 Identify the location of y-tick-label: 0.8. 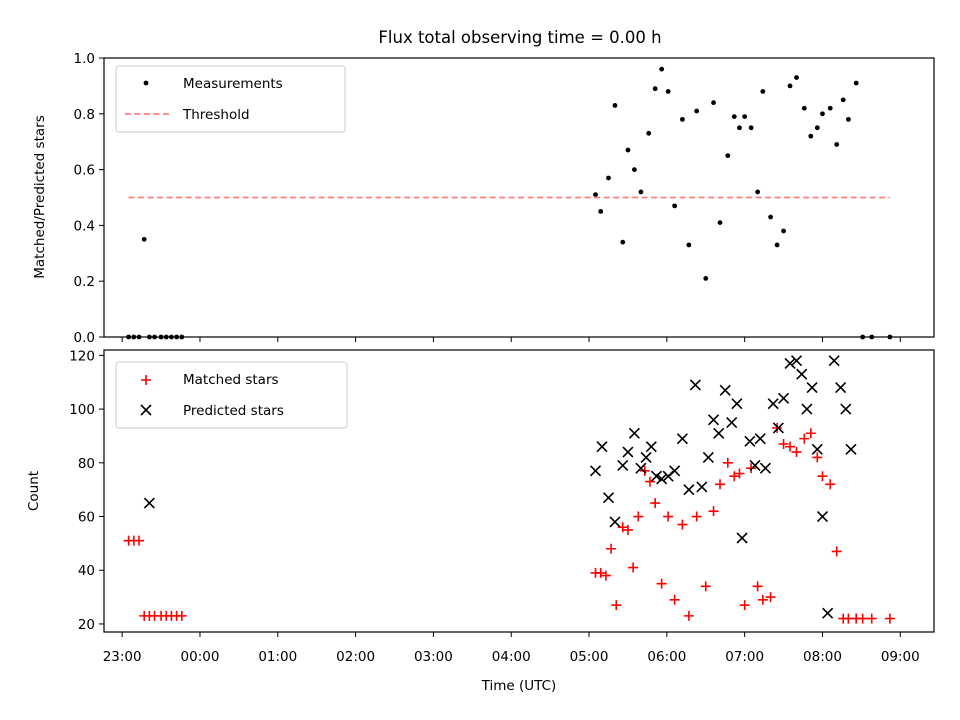
(84, 115).